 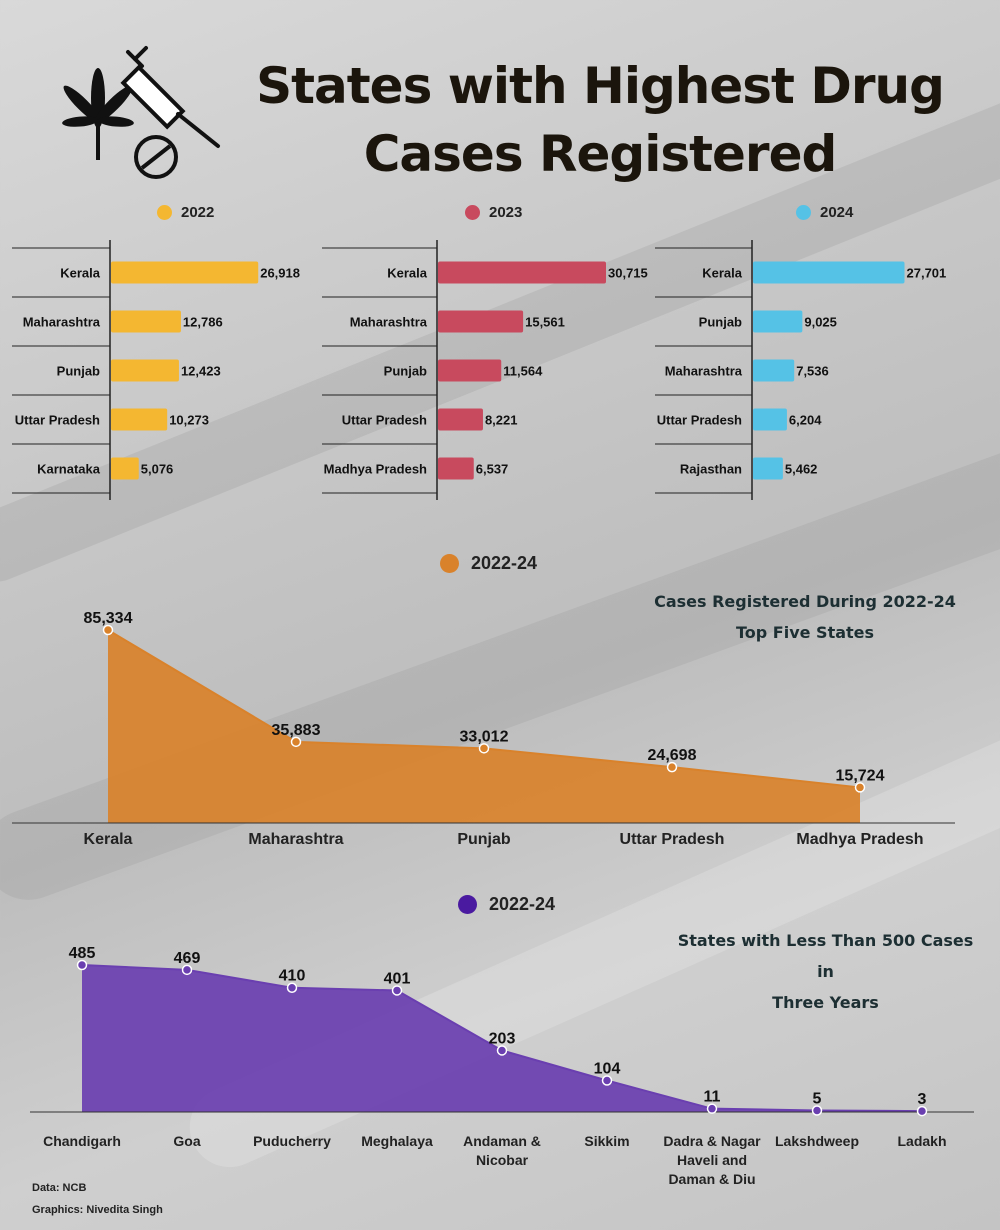 I want to click on value-label: 11, so click(x=712, y=1097).